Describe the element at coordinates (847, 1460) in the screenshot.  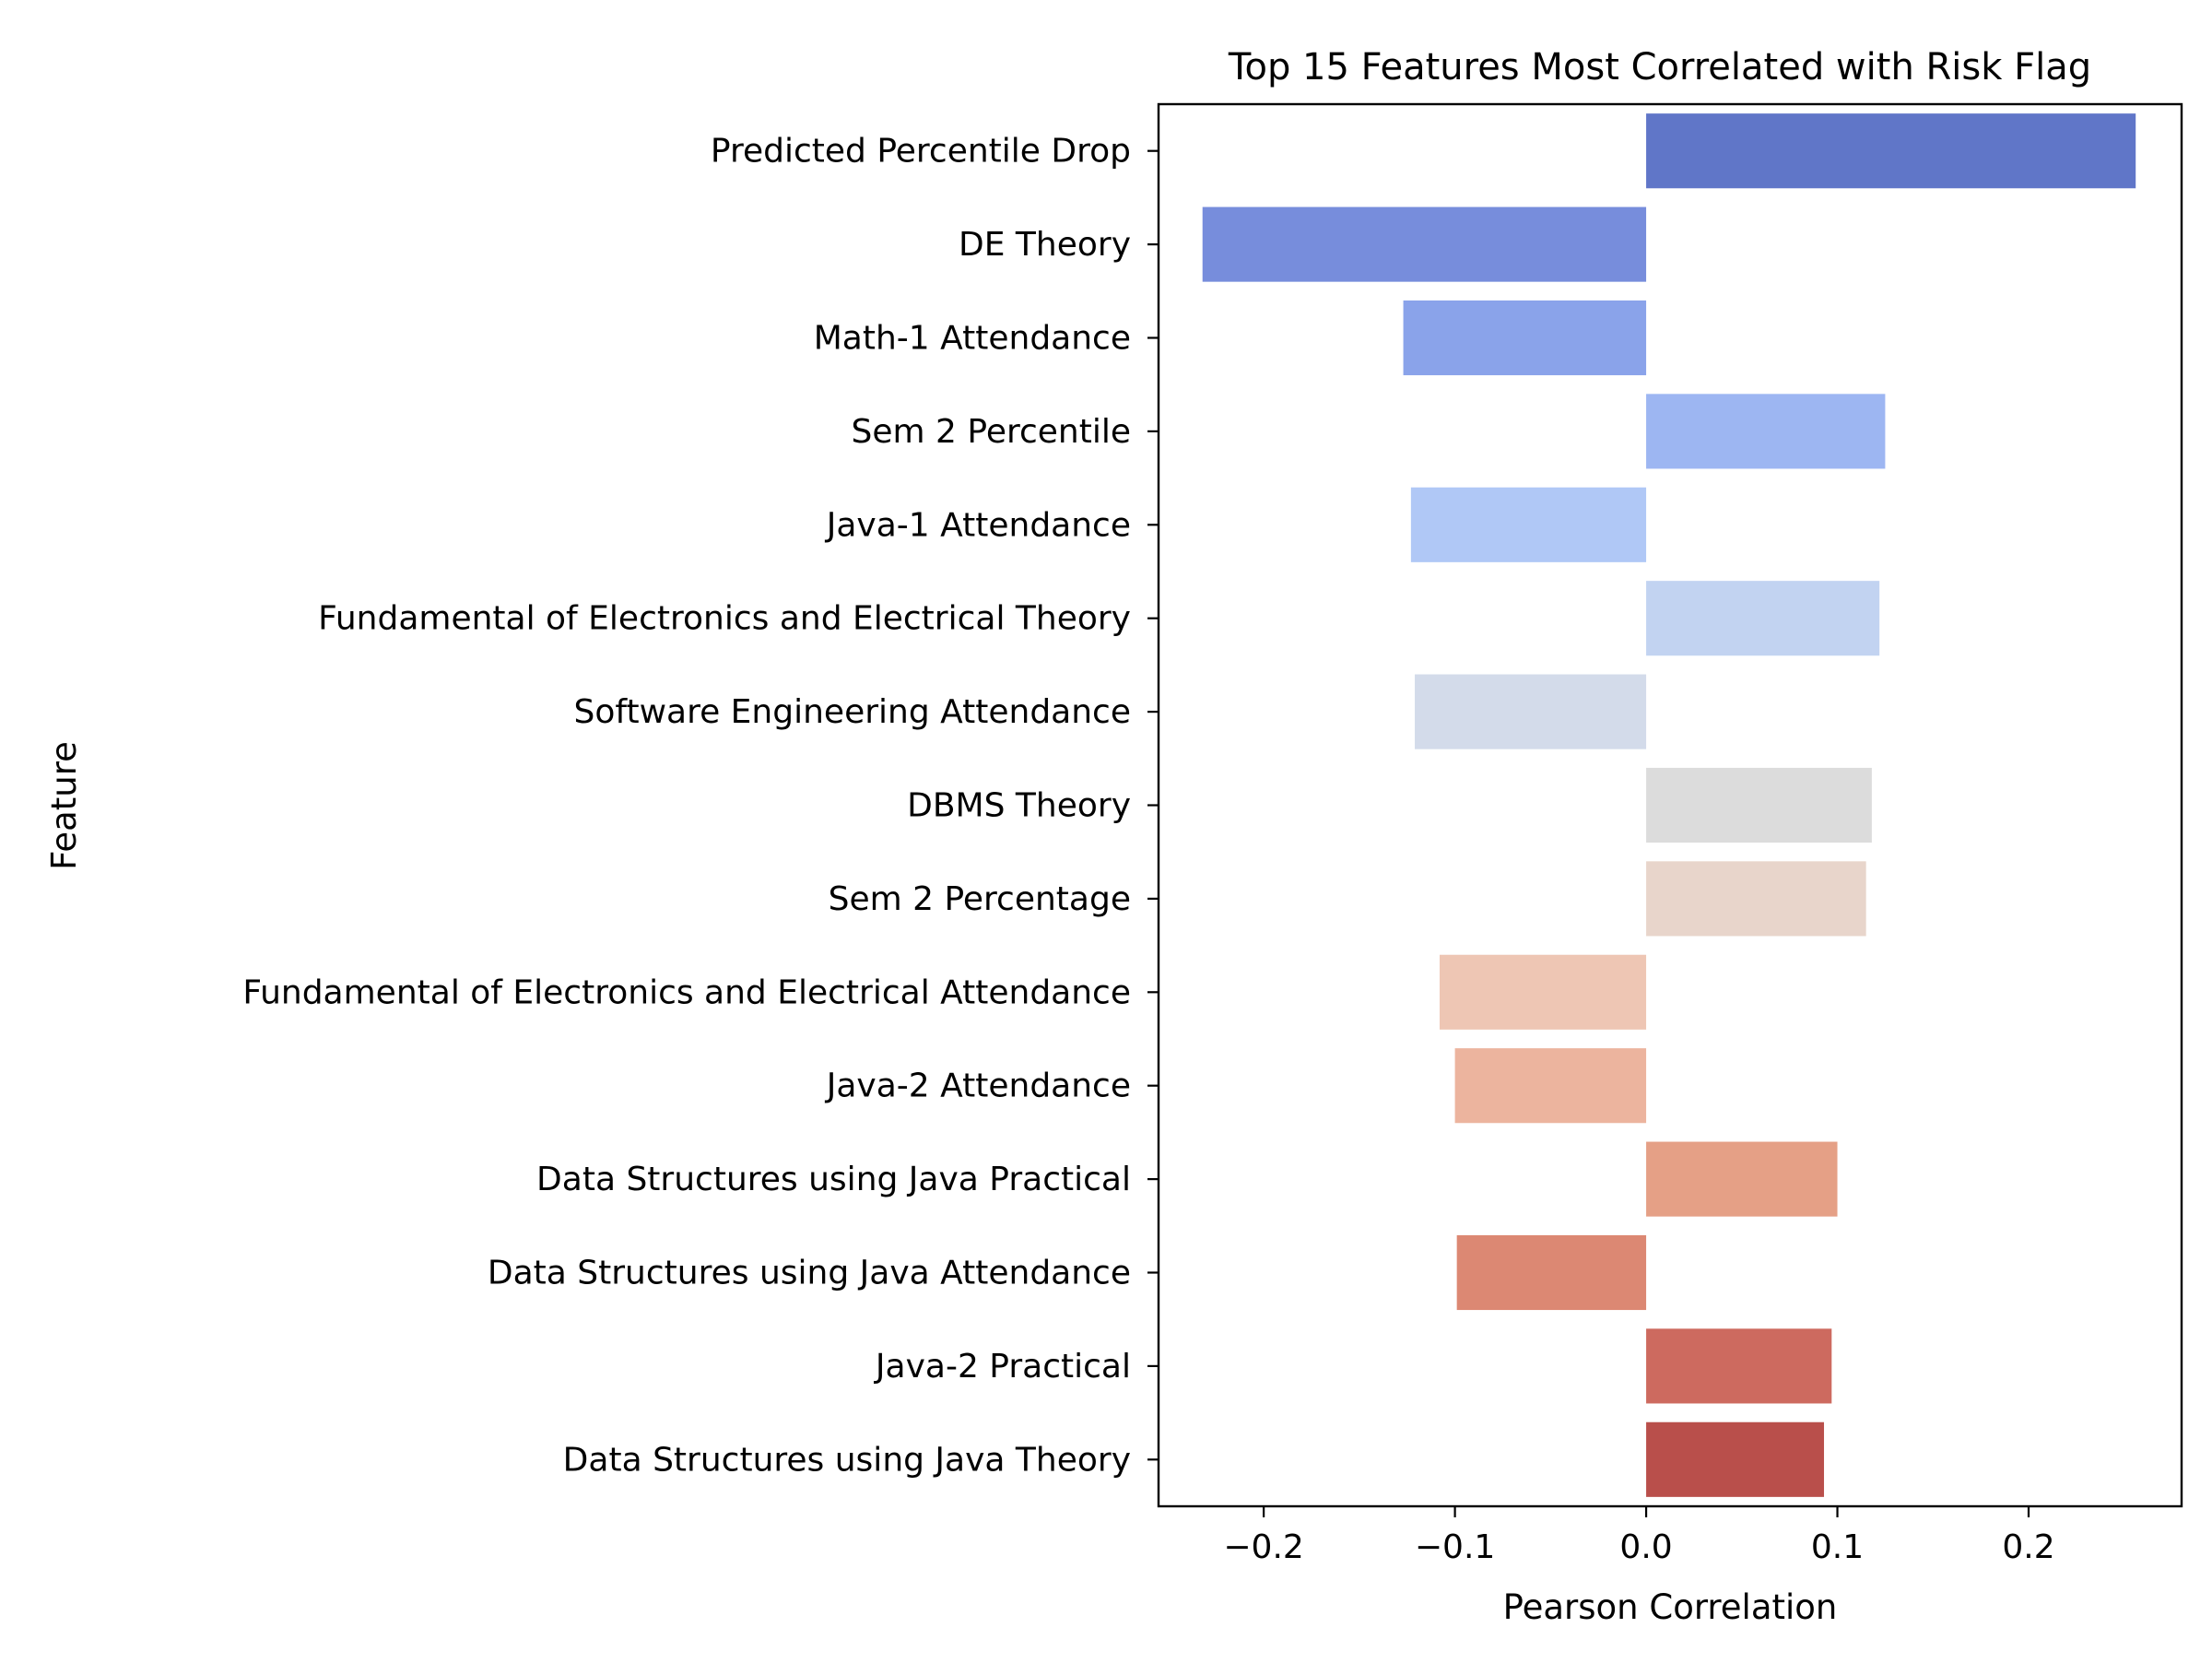
I see `y-tick-label: Data Structures using Java Theory` at that location.